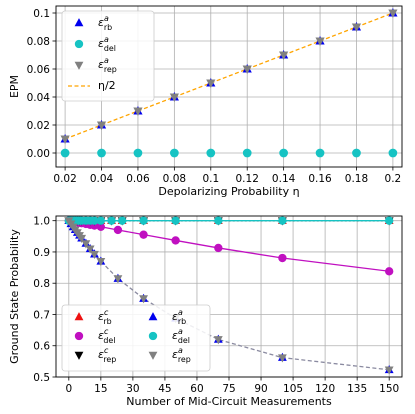 The width and height of the screenshot is (415, 414). Describe the element at coordinates (92, 85) in the screenshot. I see `legend-item-eta_half: η/2` at that location.